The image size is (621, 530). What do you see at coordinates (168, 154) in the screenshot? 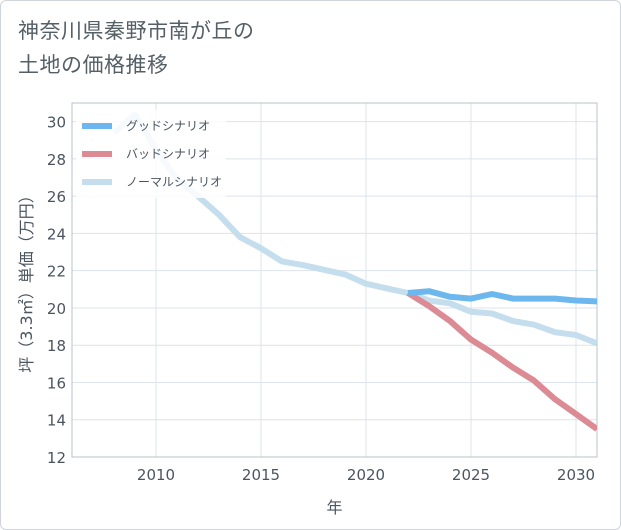
I see `legend-label-1: バッドシナリオ` at bounding box center [168, 154].